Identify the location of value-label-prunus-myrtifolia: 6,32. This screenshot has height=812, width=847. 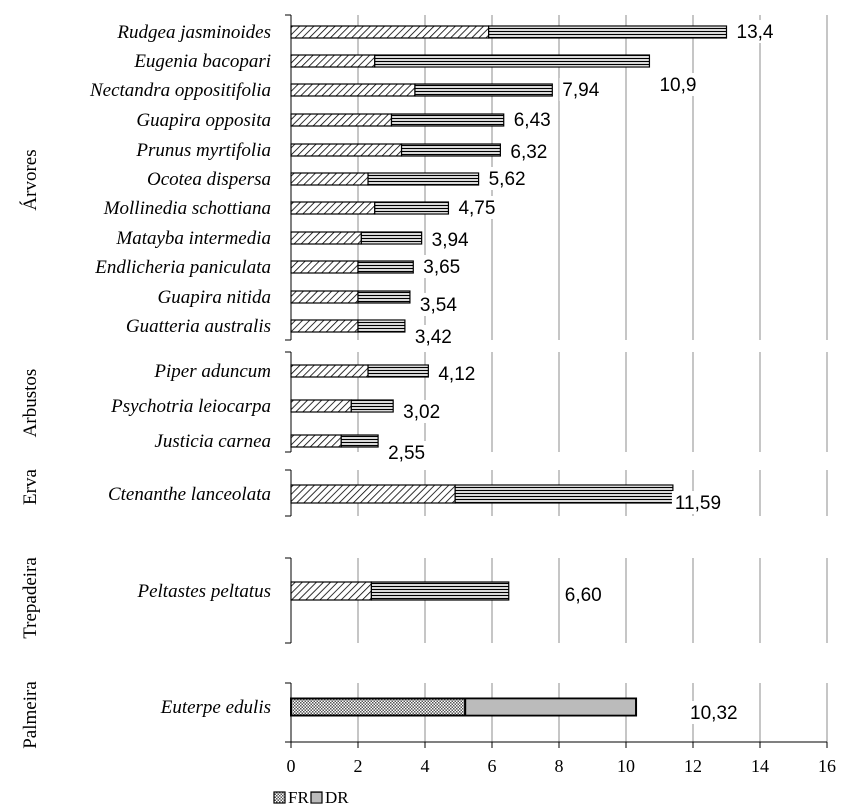
(528, 152).